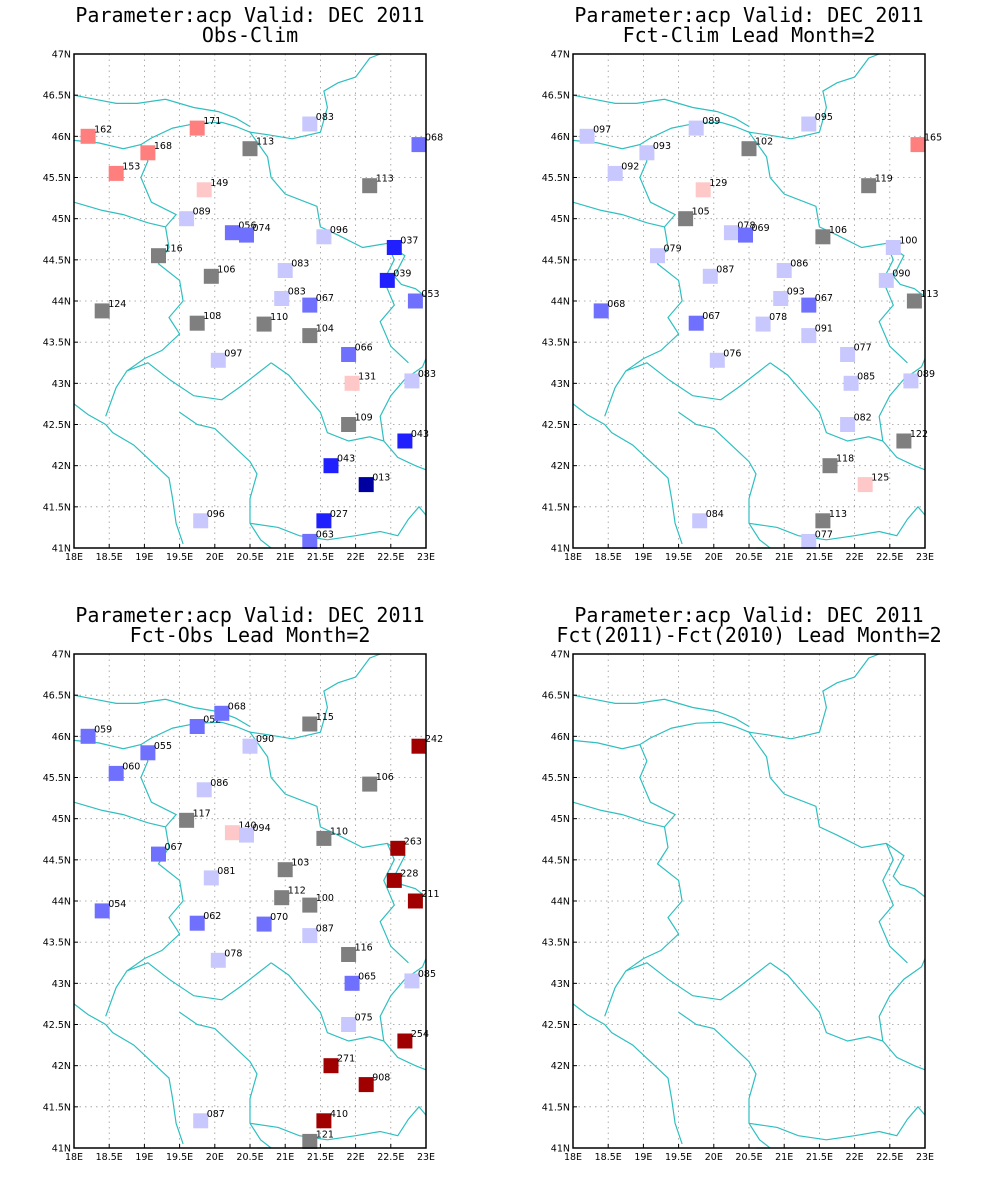 The width and height of the screenshot is (1000, 1200). What do you see at coordinates (212, 316) in the screenshot?
I see `station-value-label: 108` at bounding box center [212, 316].